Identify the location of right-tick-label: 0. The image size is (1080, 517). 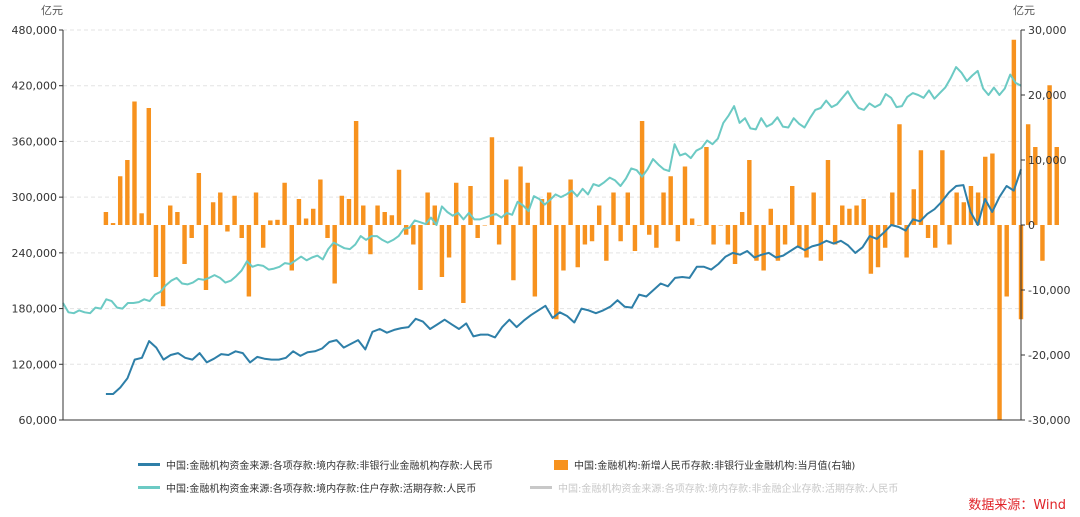
(1031, 225).